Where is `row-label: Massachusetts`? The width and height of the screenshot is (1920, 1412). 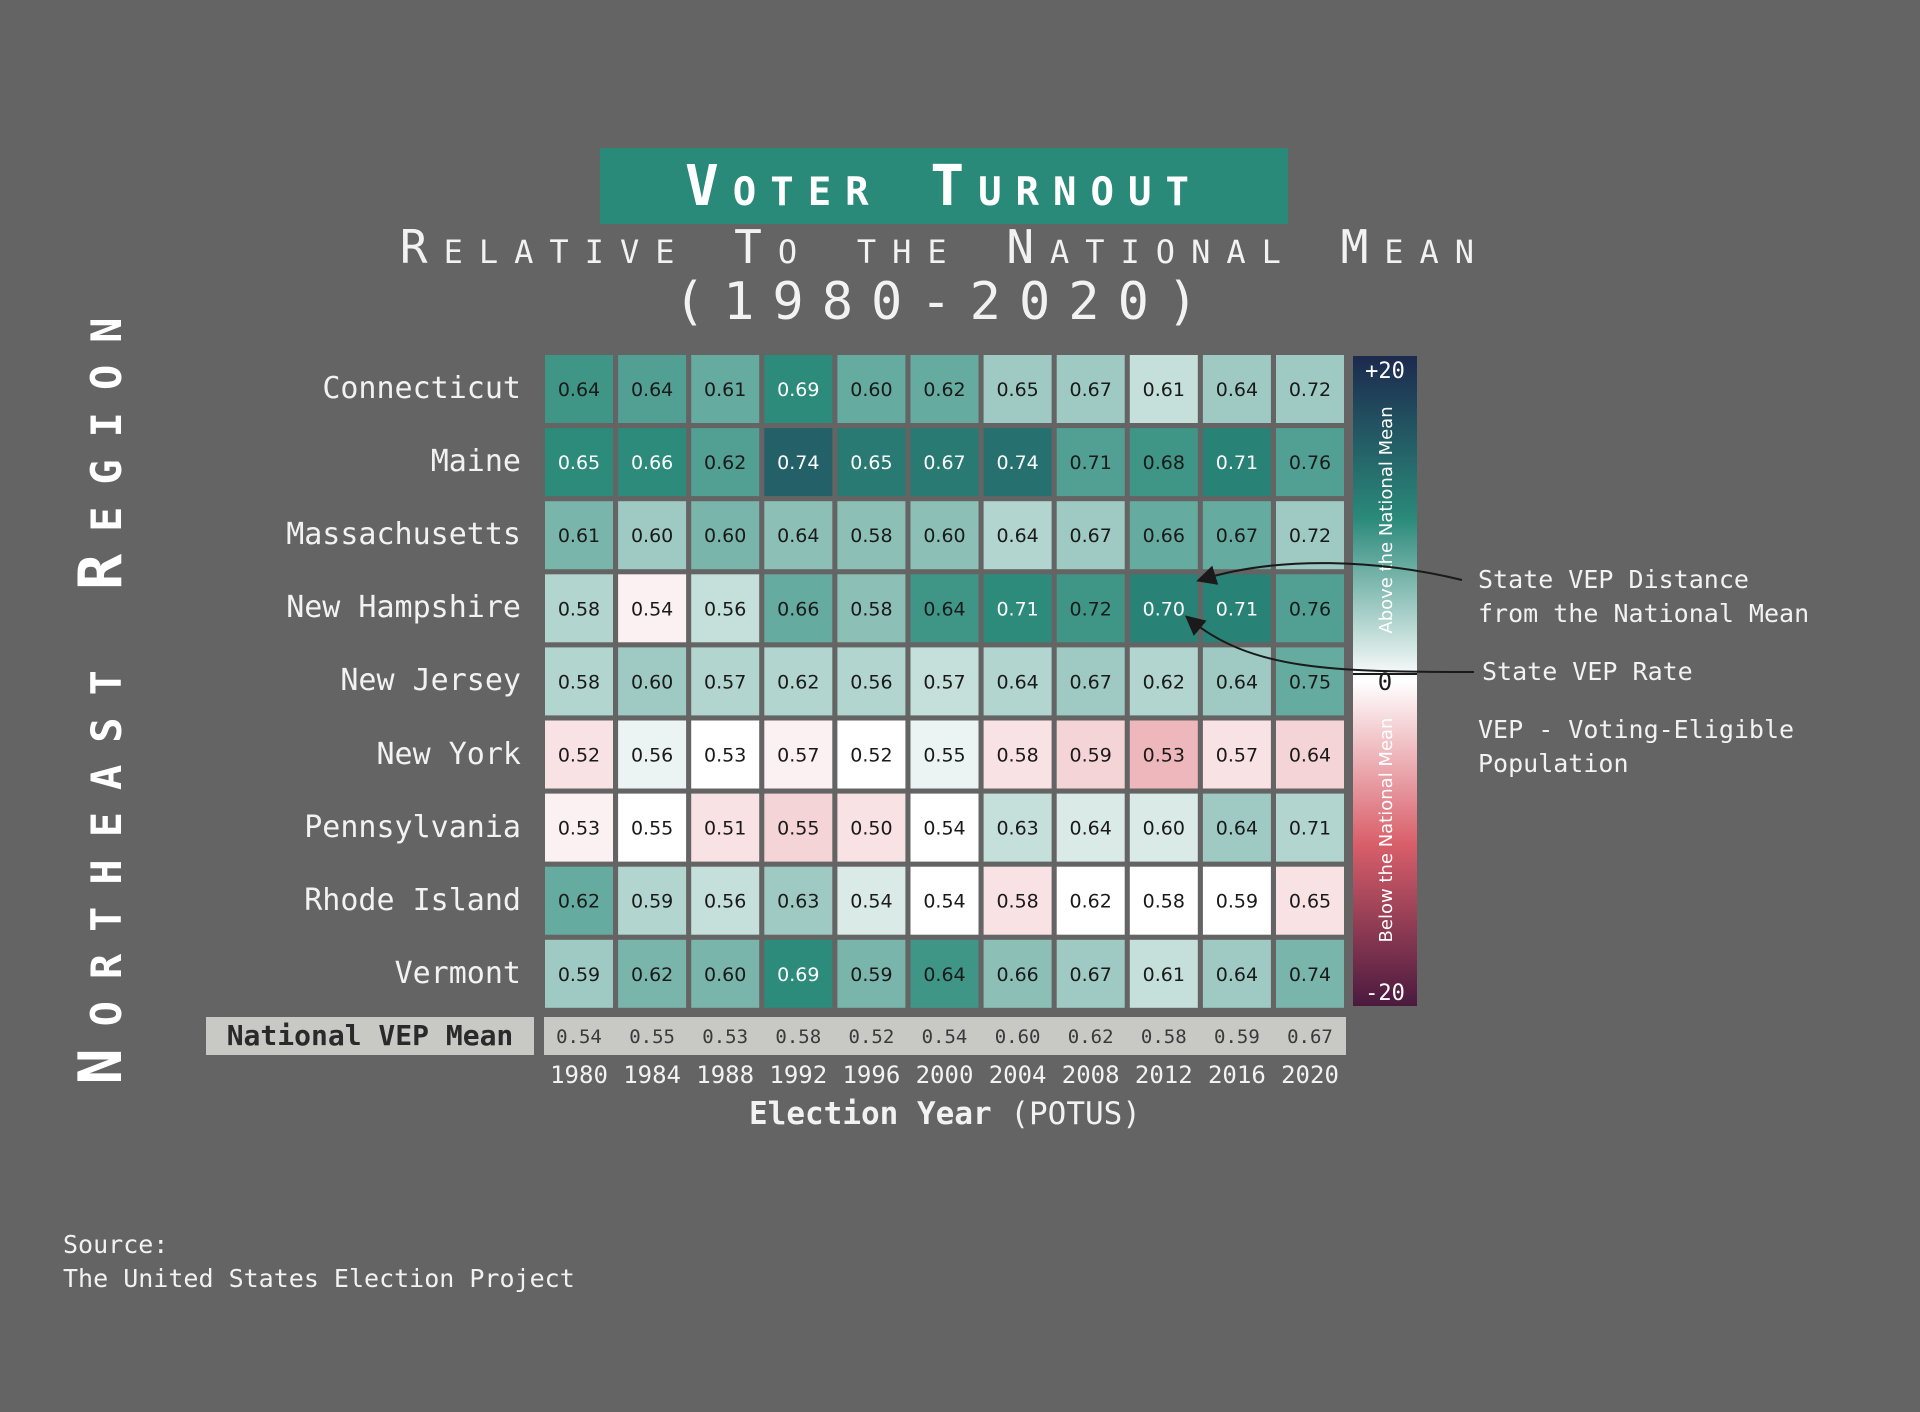 row-label: Massachusetts is located at coordinates (403, 535).